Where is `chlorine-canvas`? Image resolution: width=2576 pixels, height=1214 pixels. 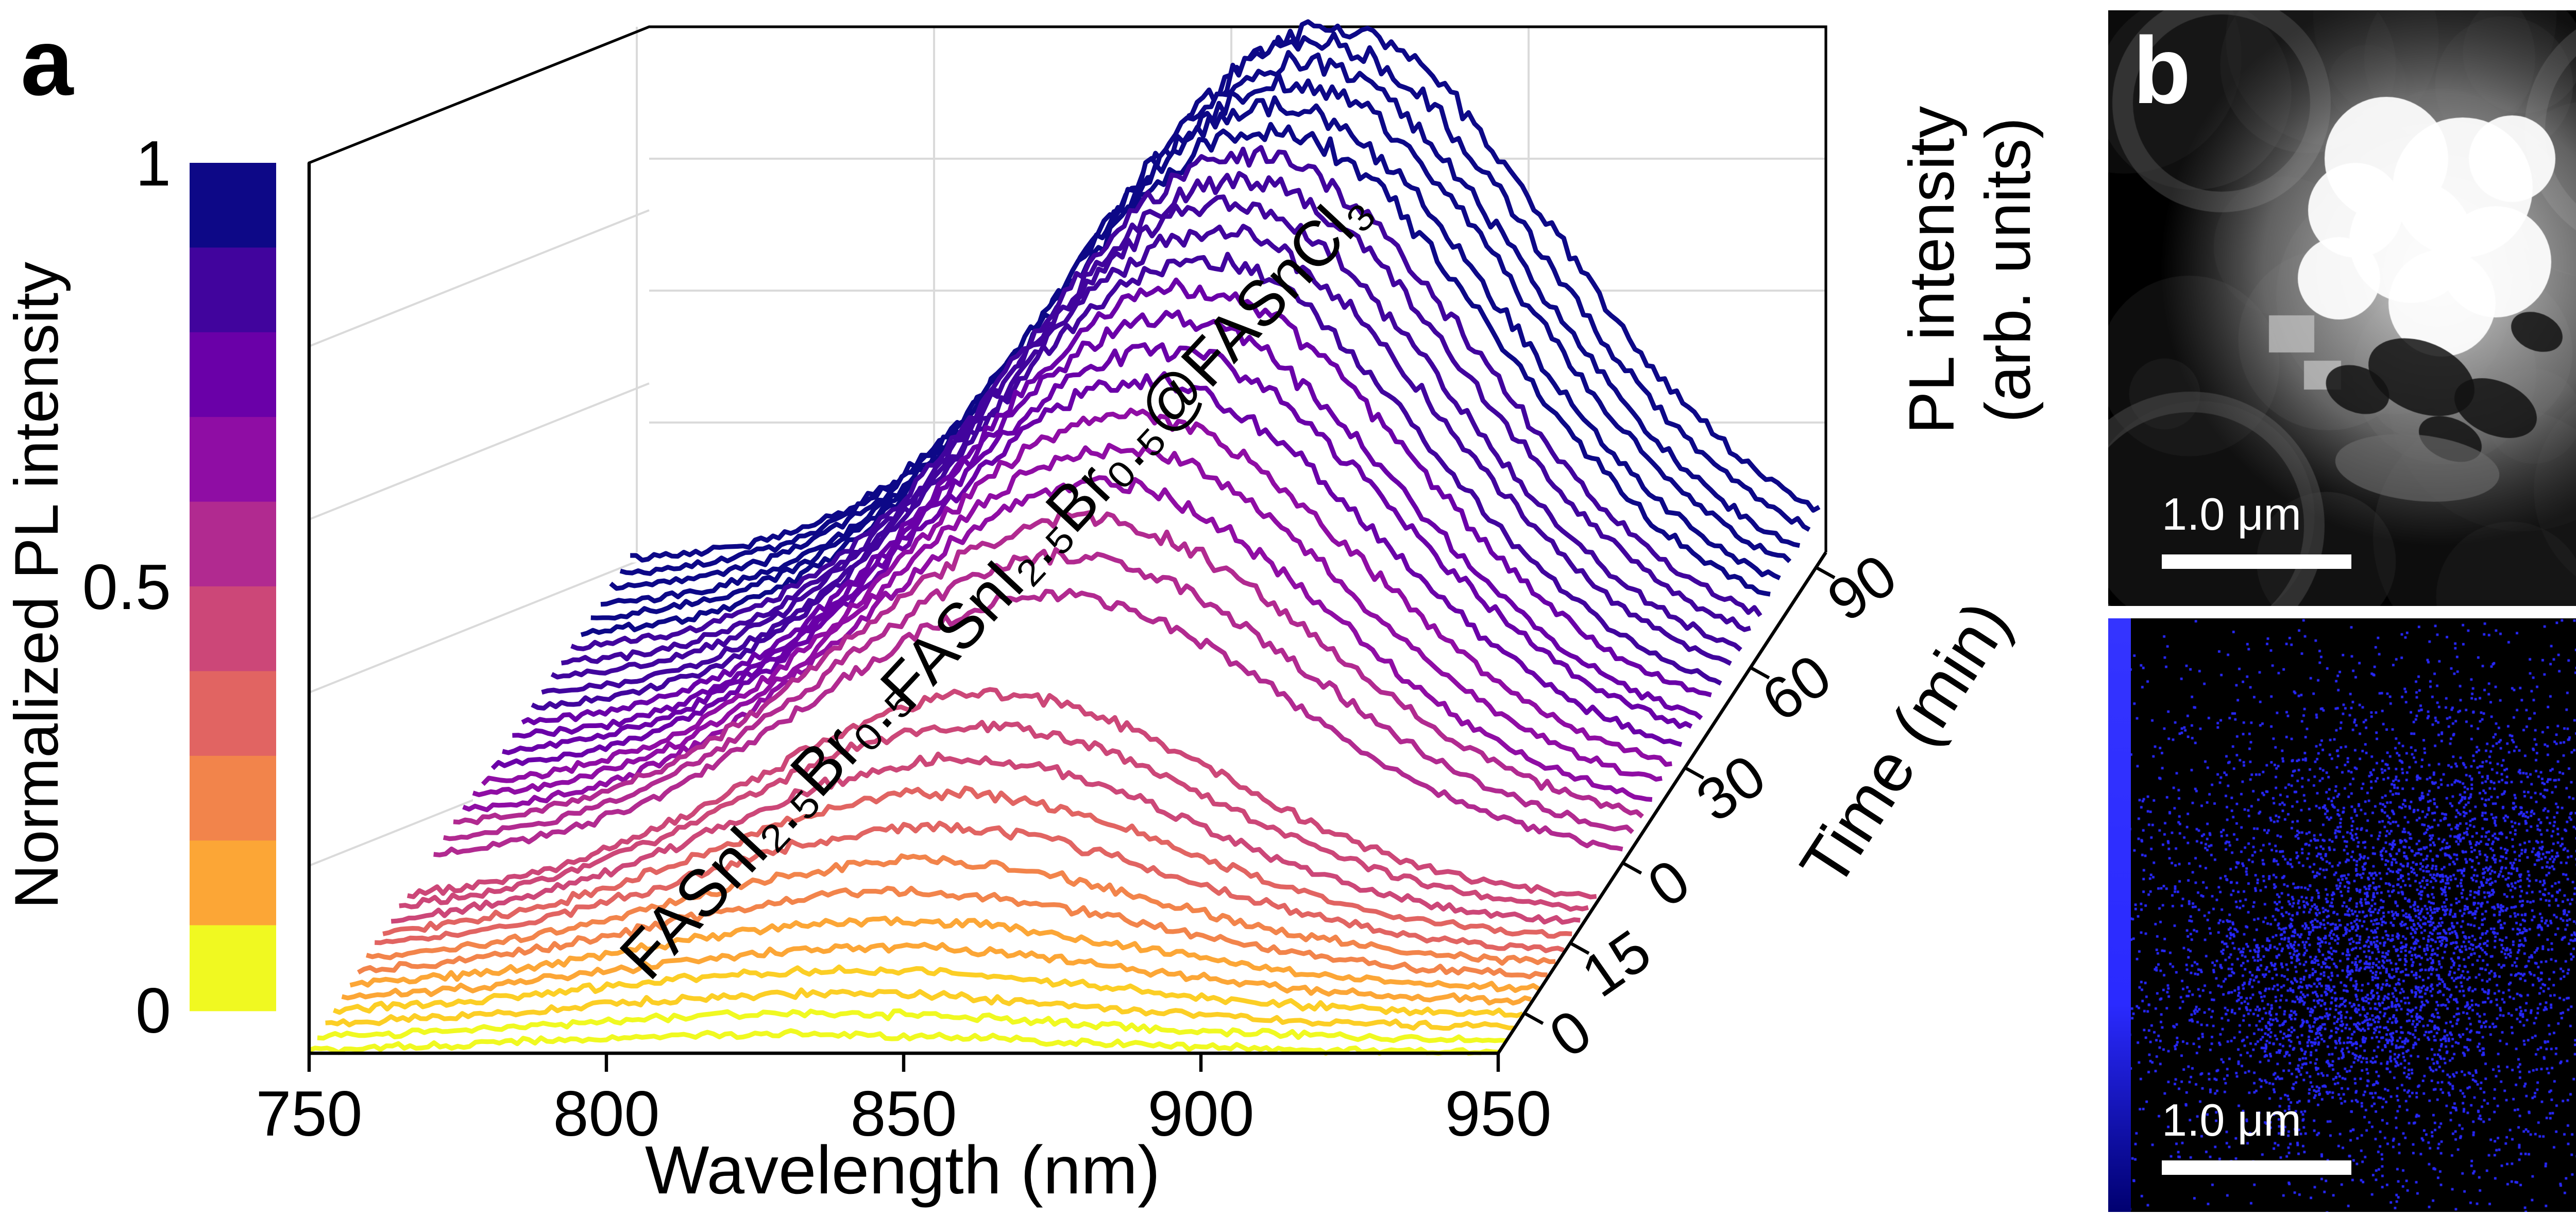 chlorine-canvas is located at coordinates (2342, 914).